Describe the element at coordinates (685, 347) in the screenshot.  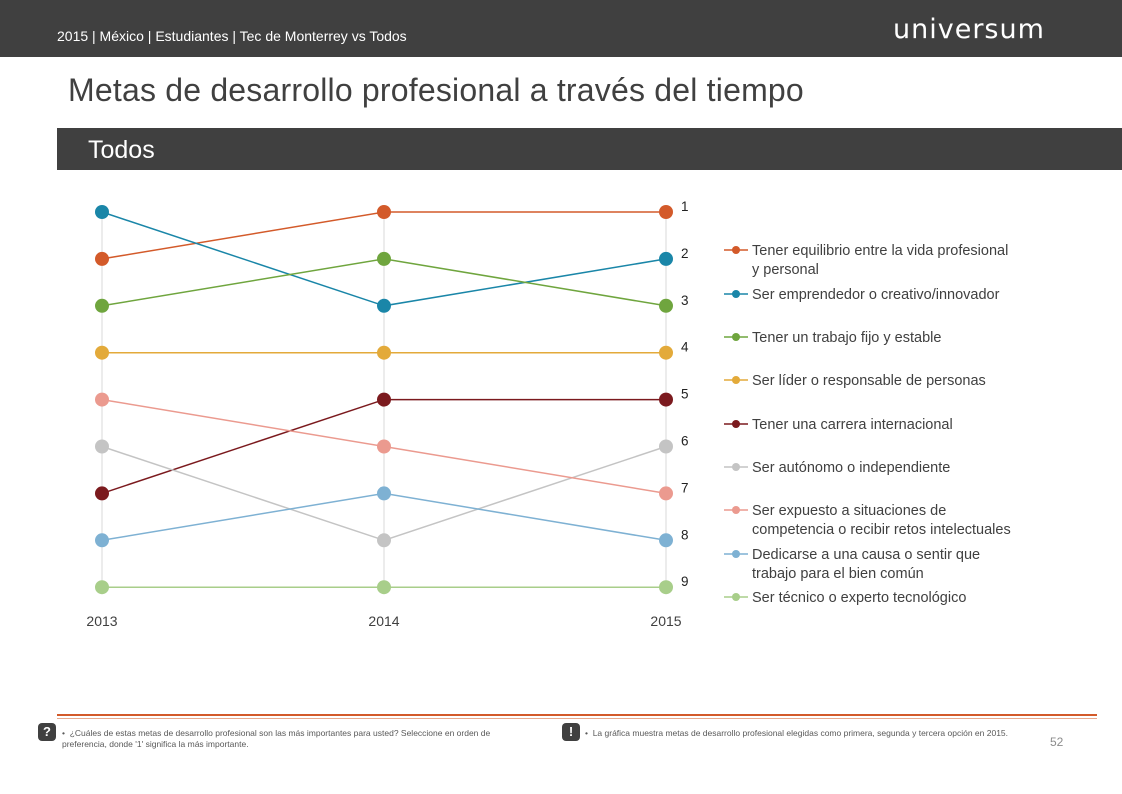
I see `rank-label-4: 4` at that location.